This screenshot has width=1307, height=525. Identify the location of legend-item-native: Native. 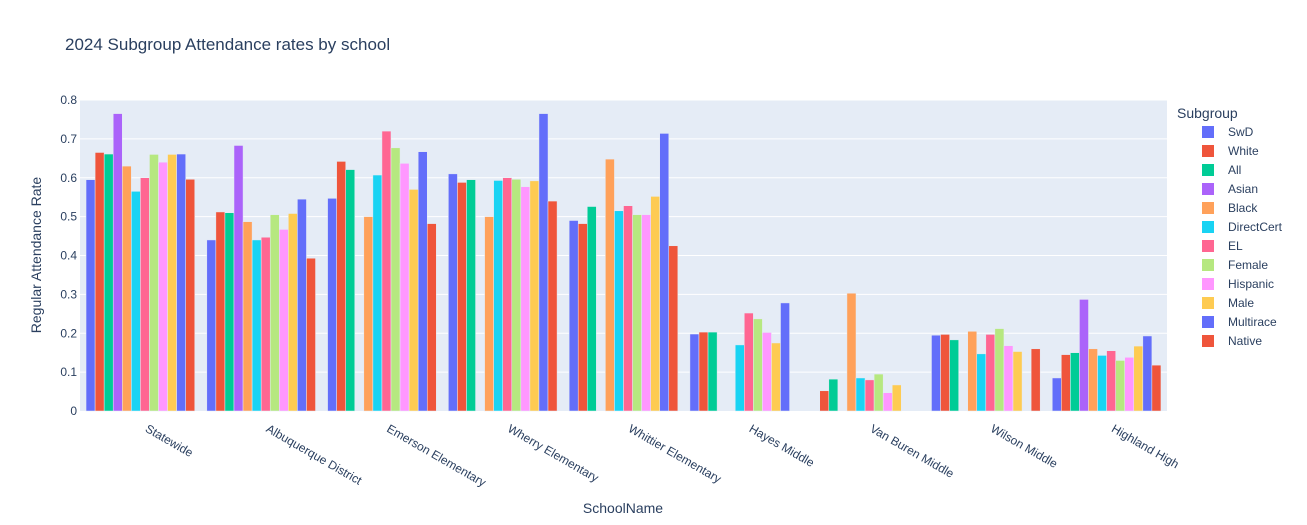
(1232, 341).